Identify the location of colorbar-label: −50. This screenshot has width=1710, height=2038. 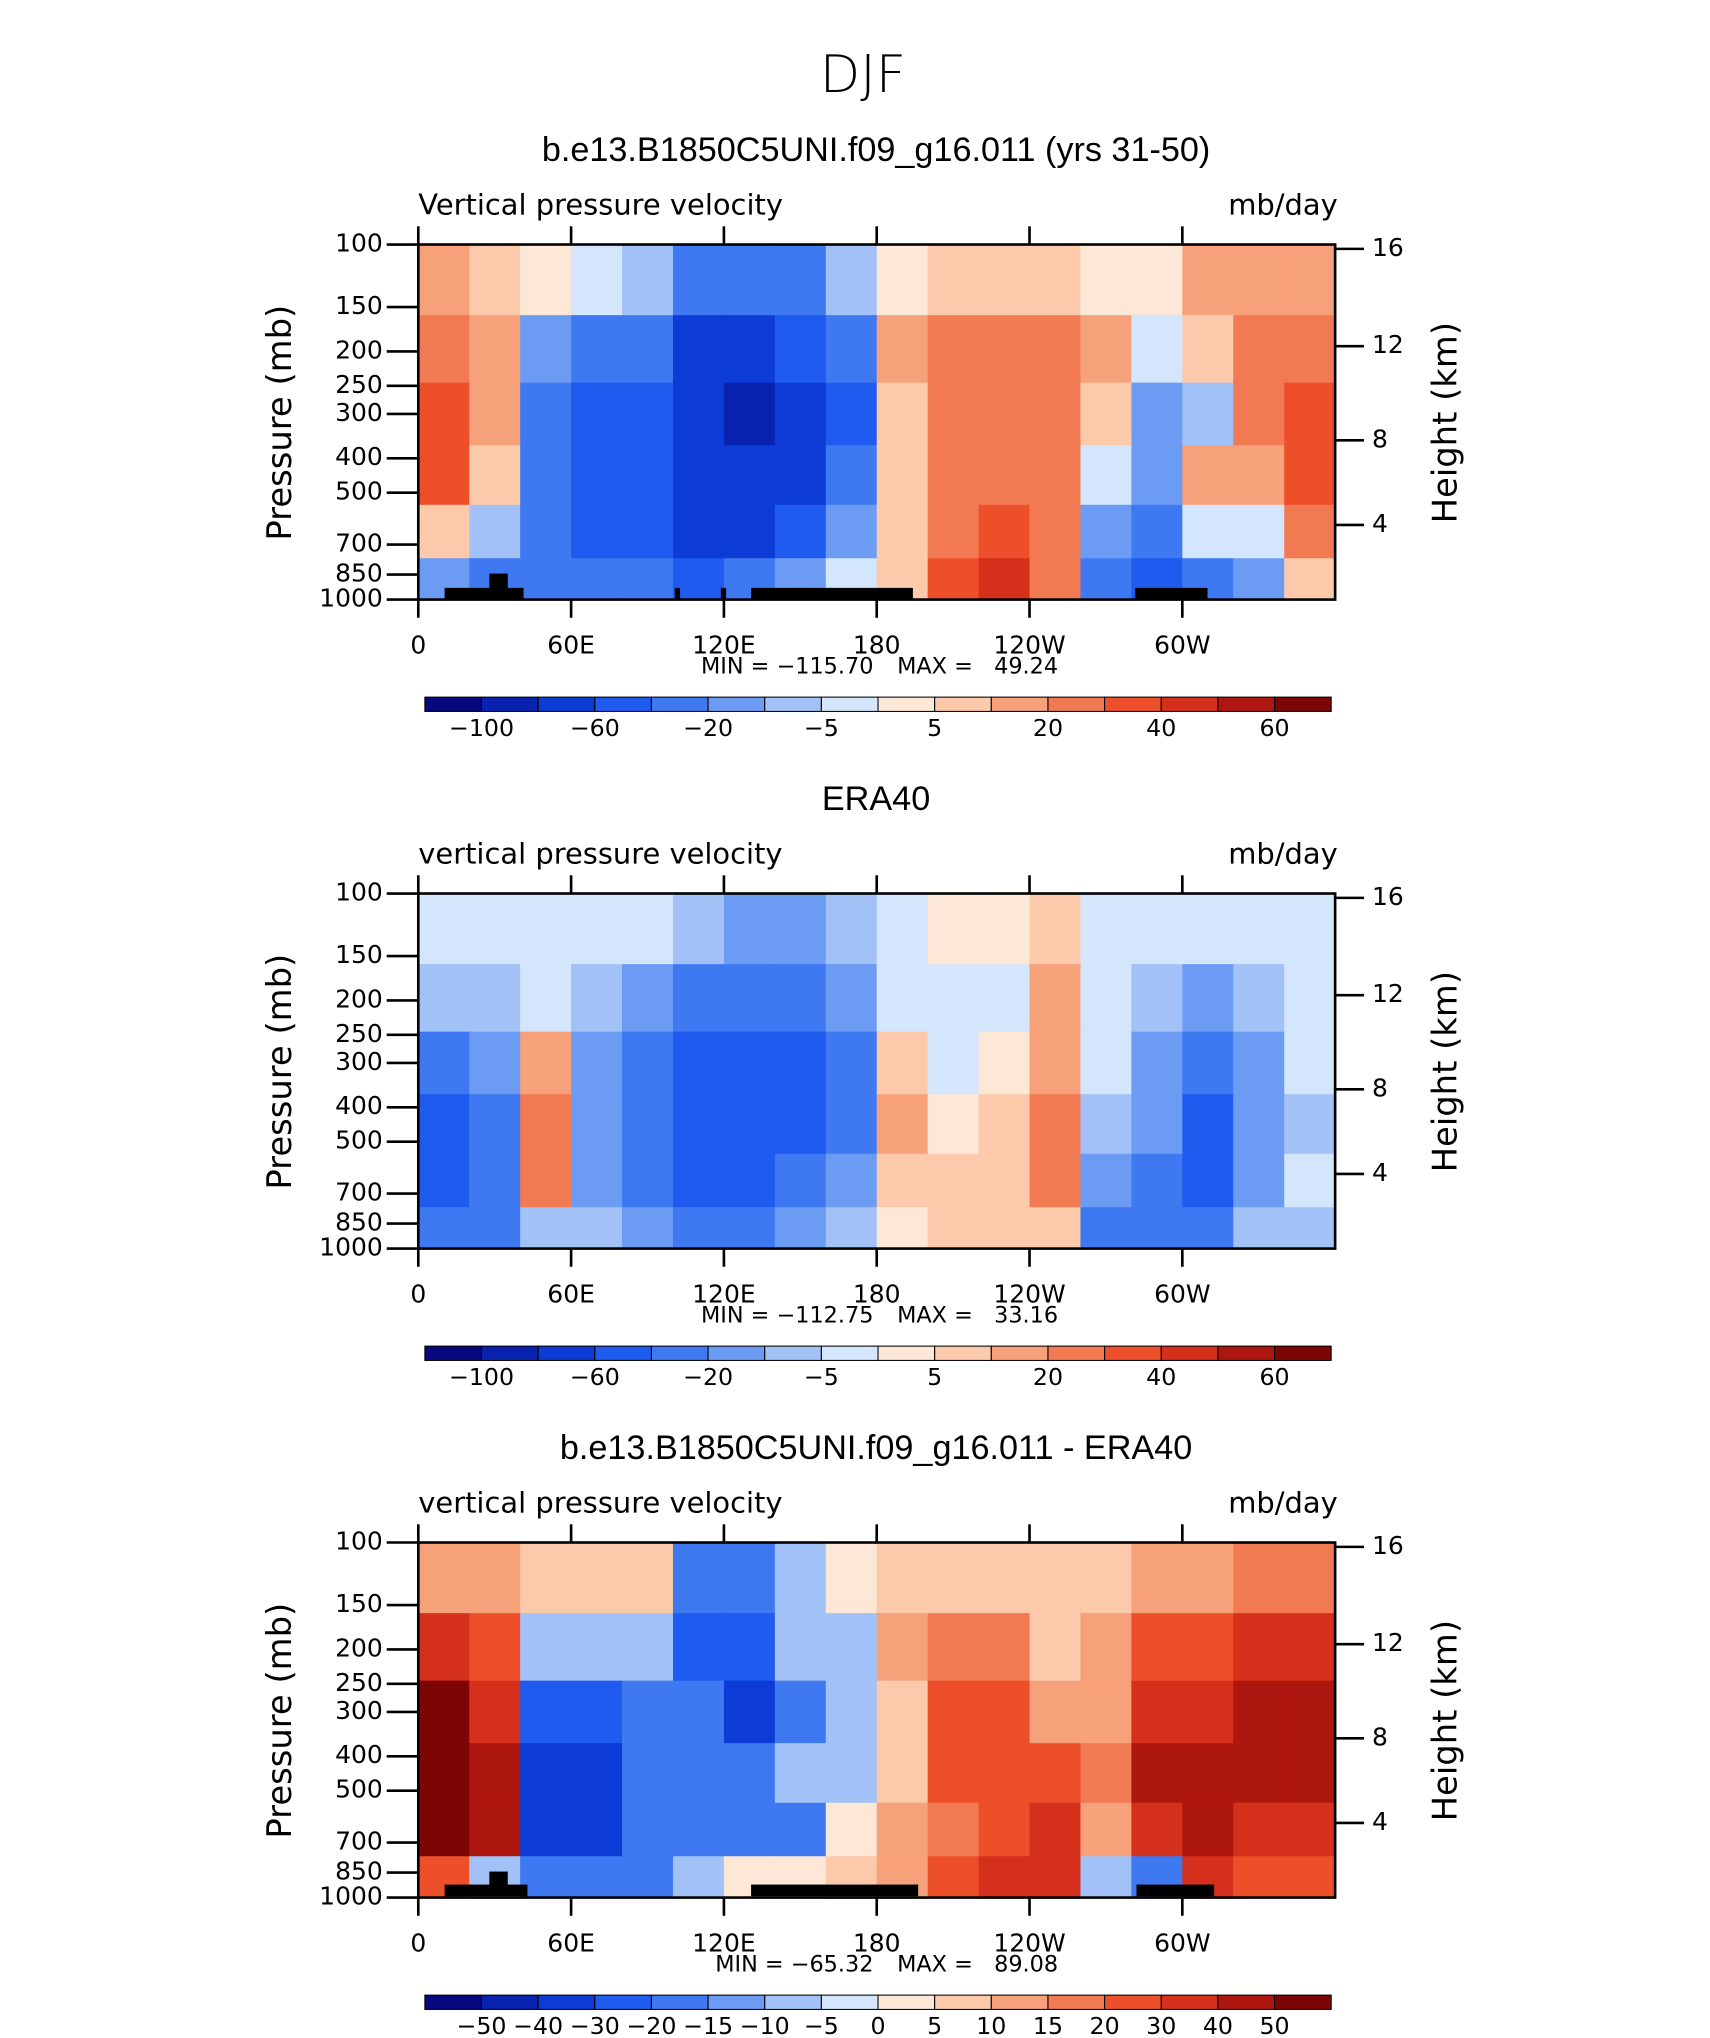
(482, 2025).